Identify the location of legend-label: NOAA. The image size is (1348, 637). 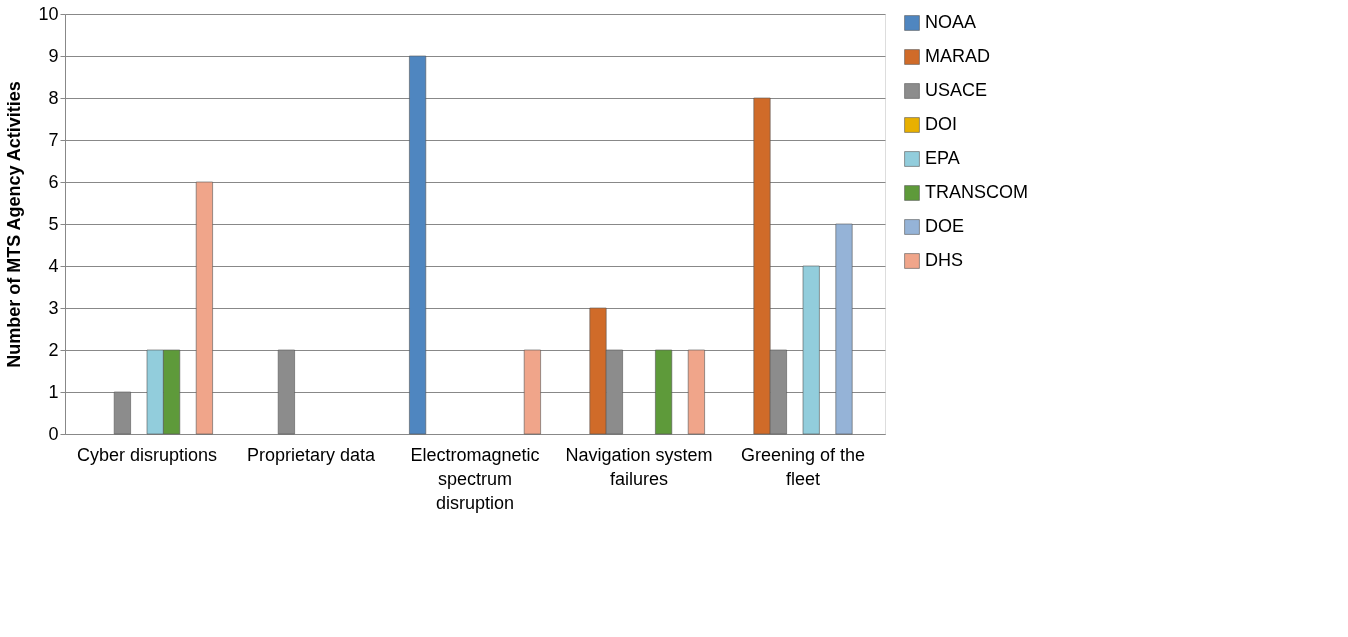
(951, 22).